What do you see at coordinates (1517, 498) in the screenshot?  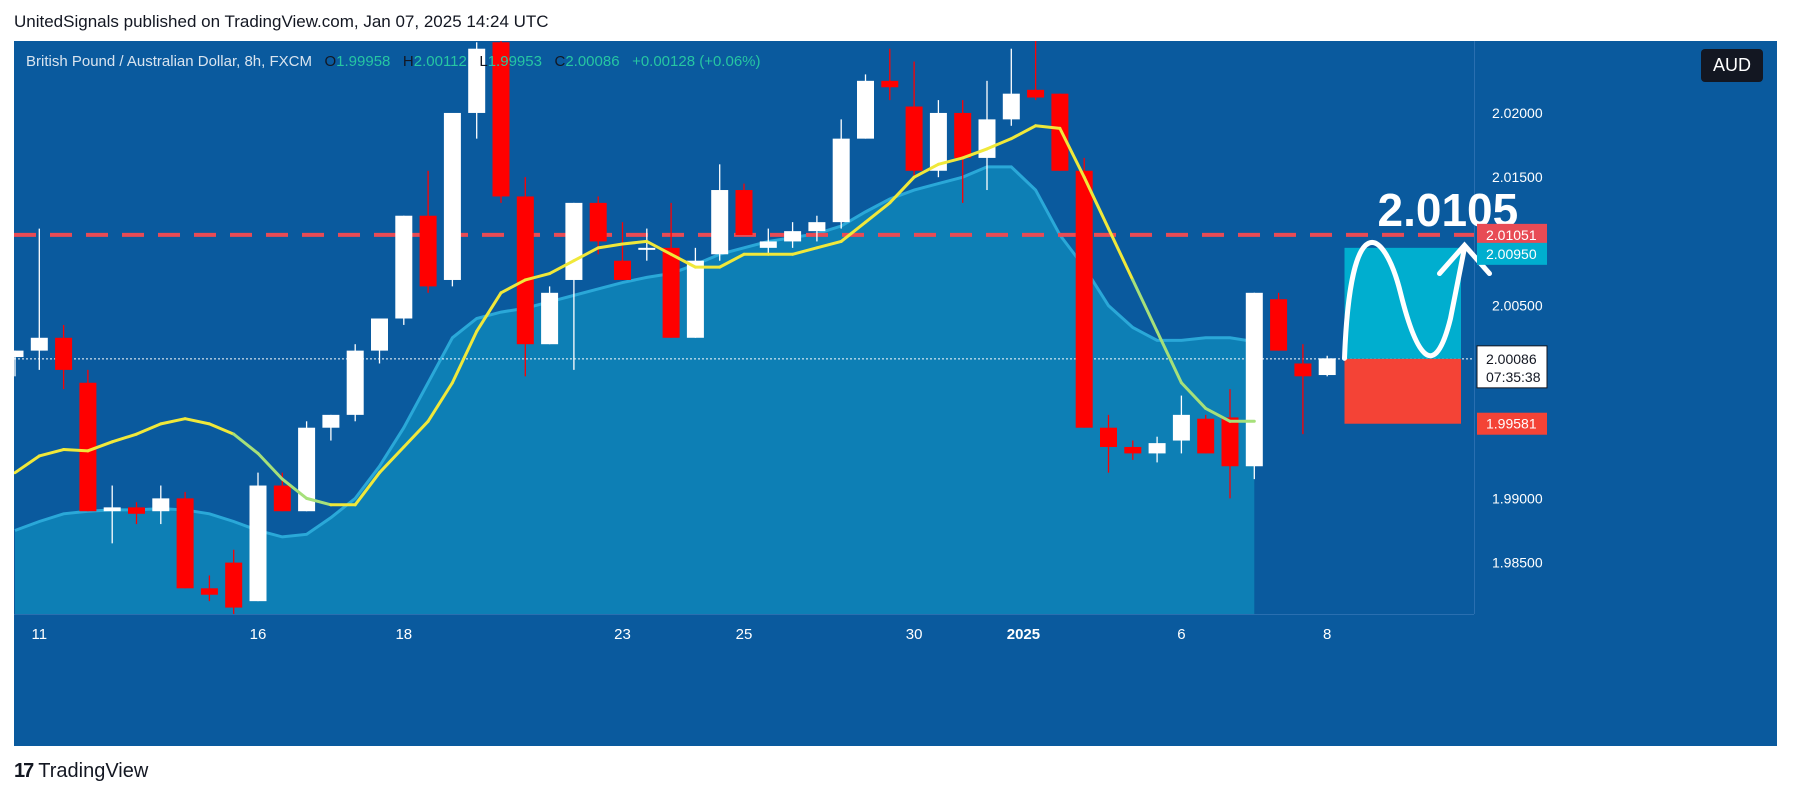 I see `y-tick-label: 1.99000` at bounding box center [1517, 498].